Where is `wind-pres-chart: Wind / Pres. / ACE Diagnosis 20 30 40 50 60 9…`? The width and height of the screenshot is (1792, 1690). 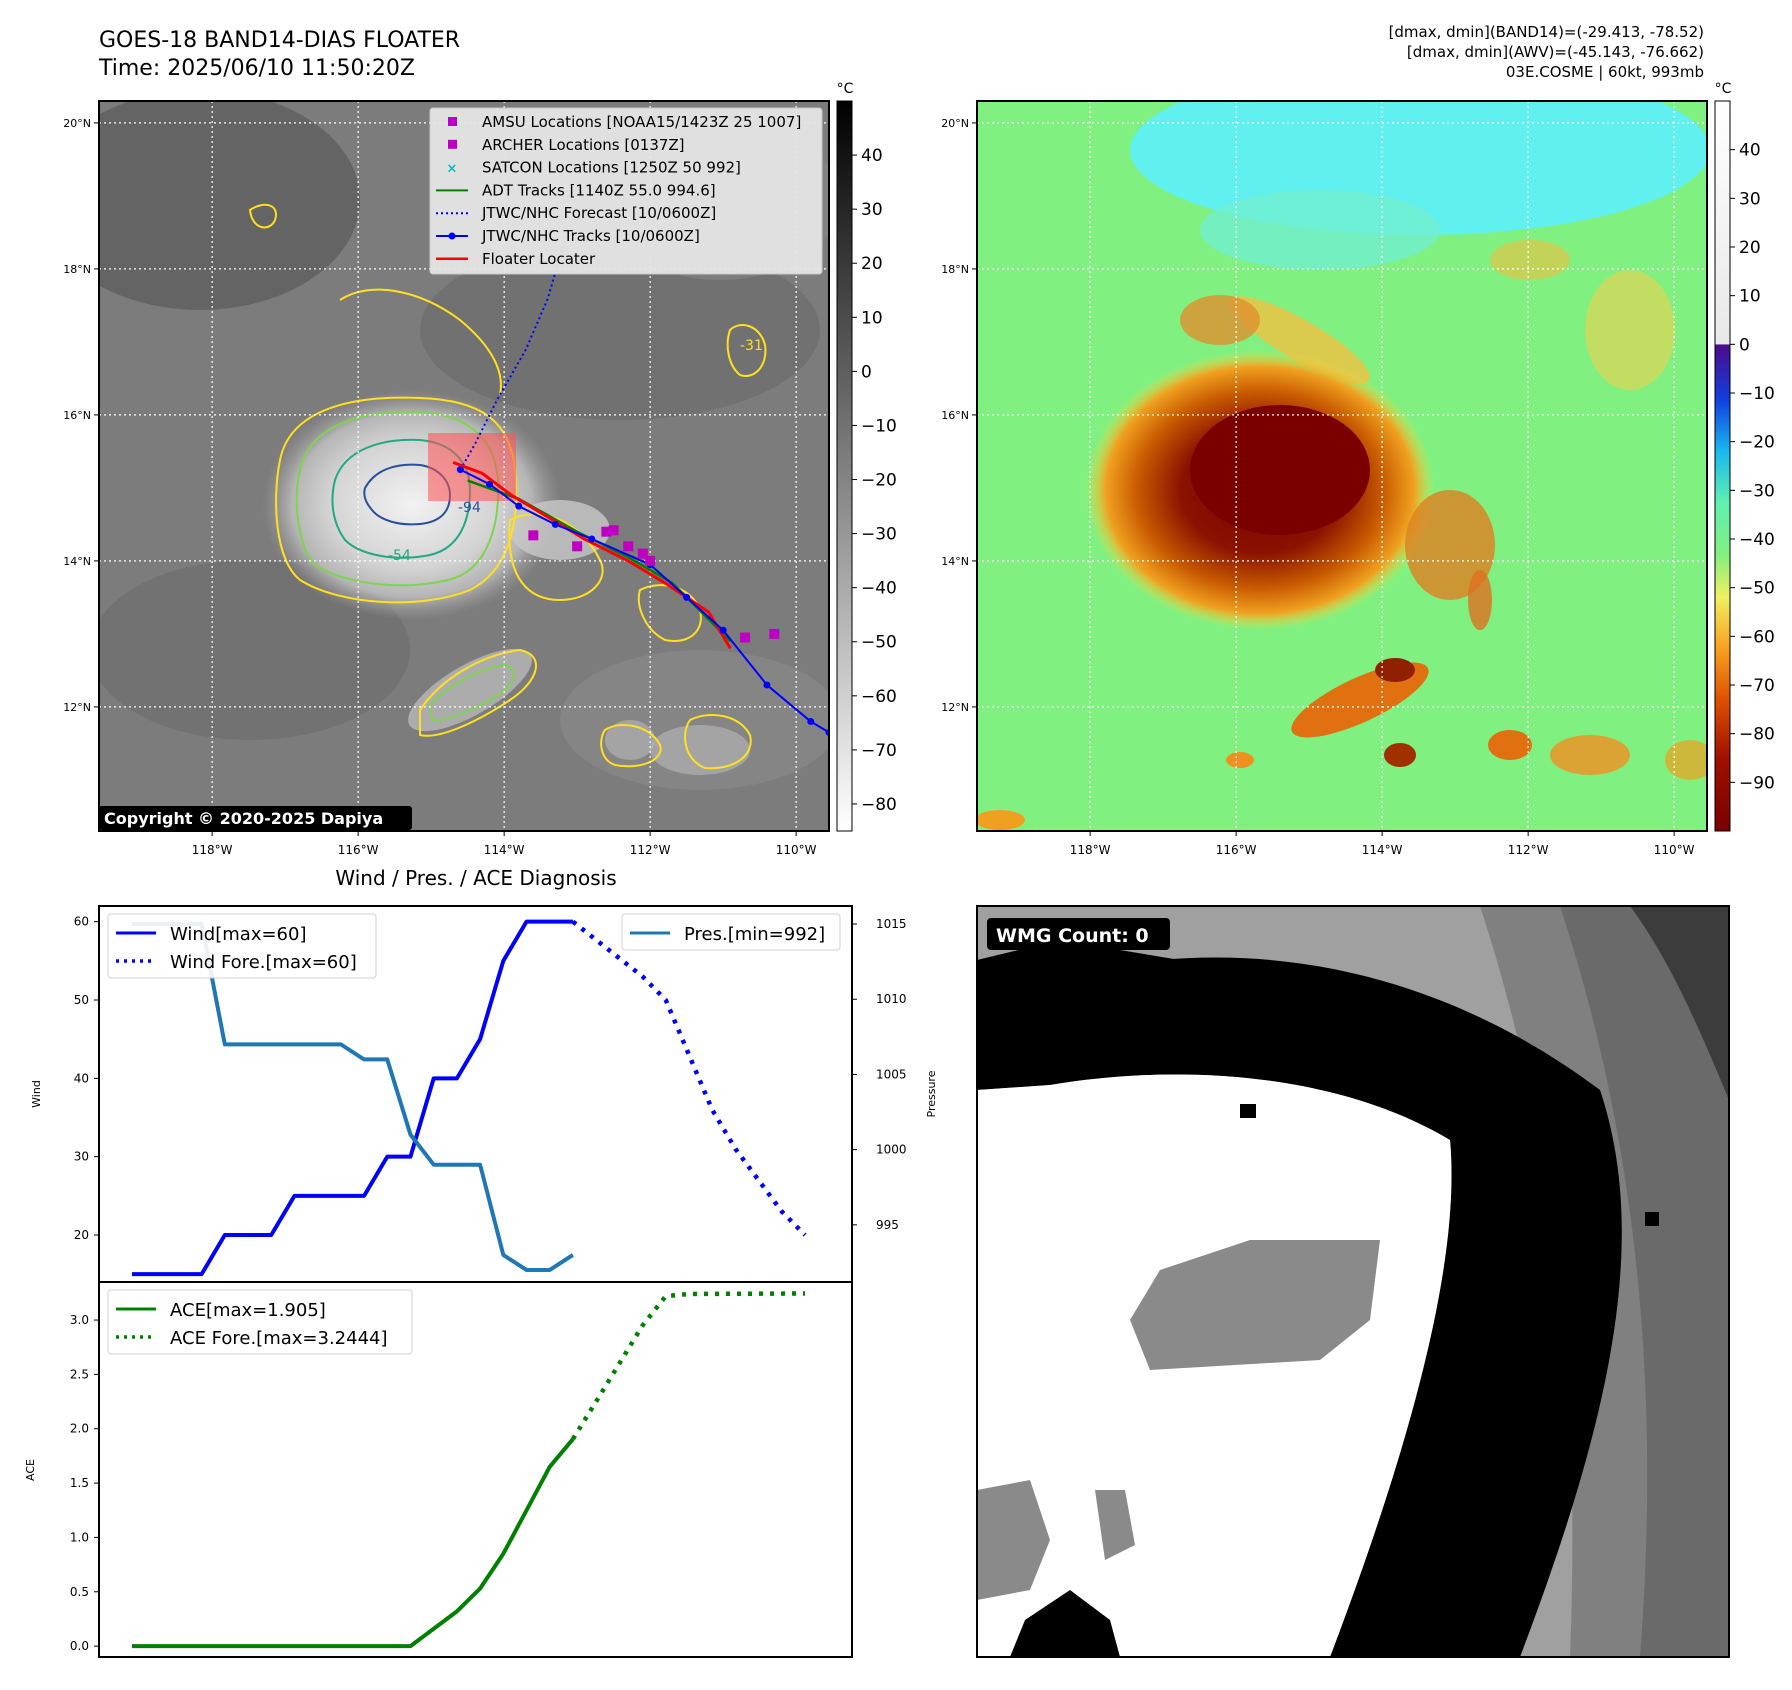 wind-pres-chart: Wind / Pres. / ACE Diagnosis 20 30 40 50 60 9… is located at coordinates (484, 1074).